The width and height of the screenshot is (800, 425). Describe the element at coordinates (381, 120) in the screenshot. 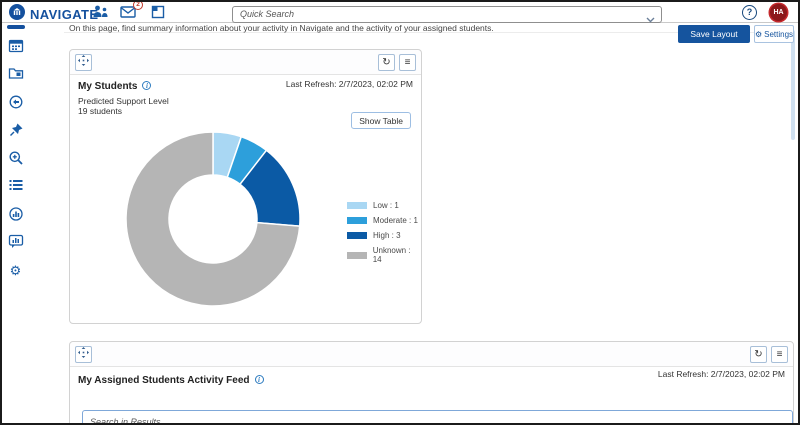

I see `show-table-button: Show Table` at that location.